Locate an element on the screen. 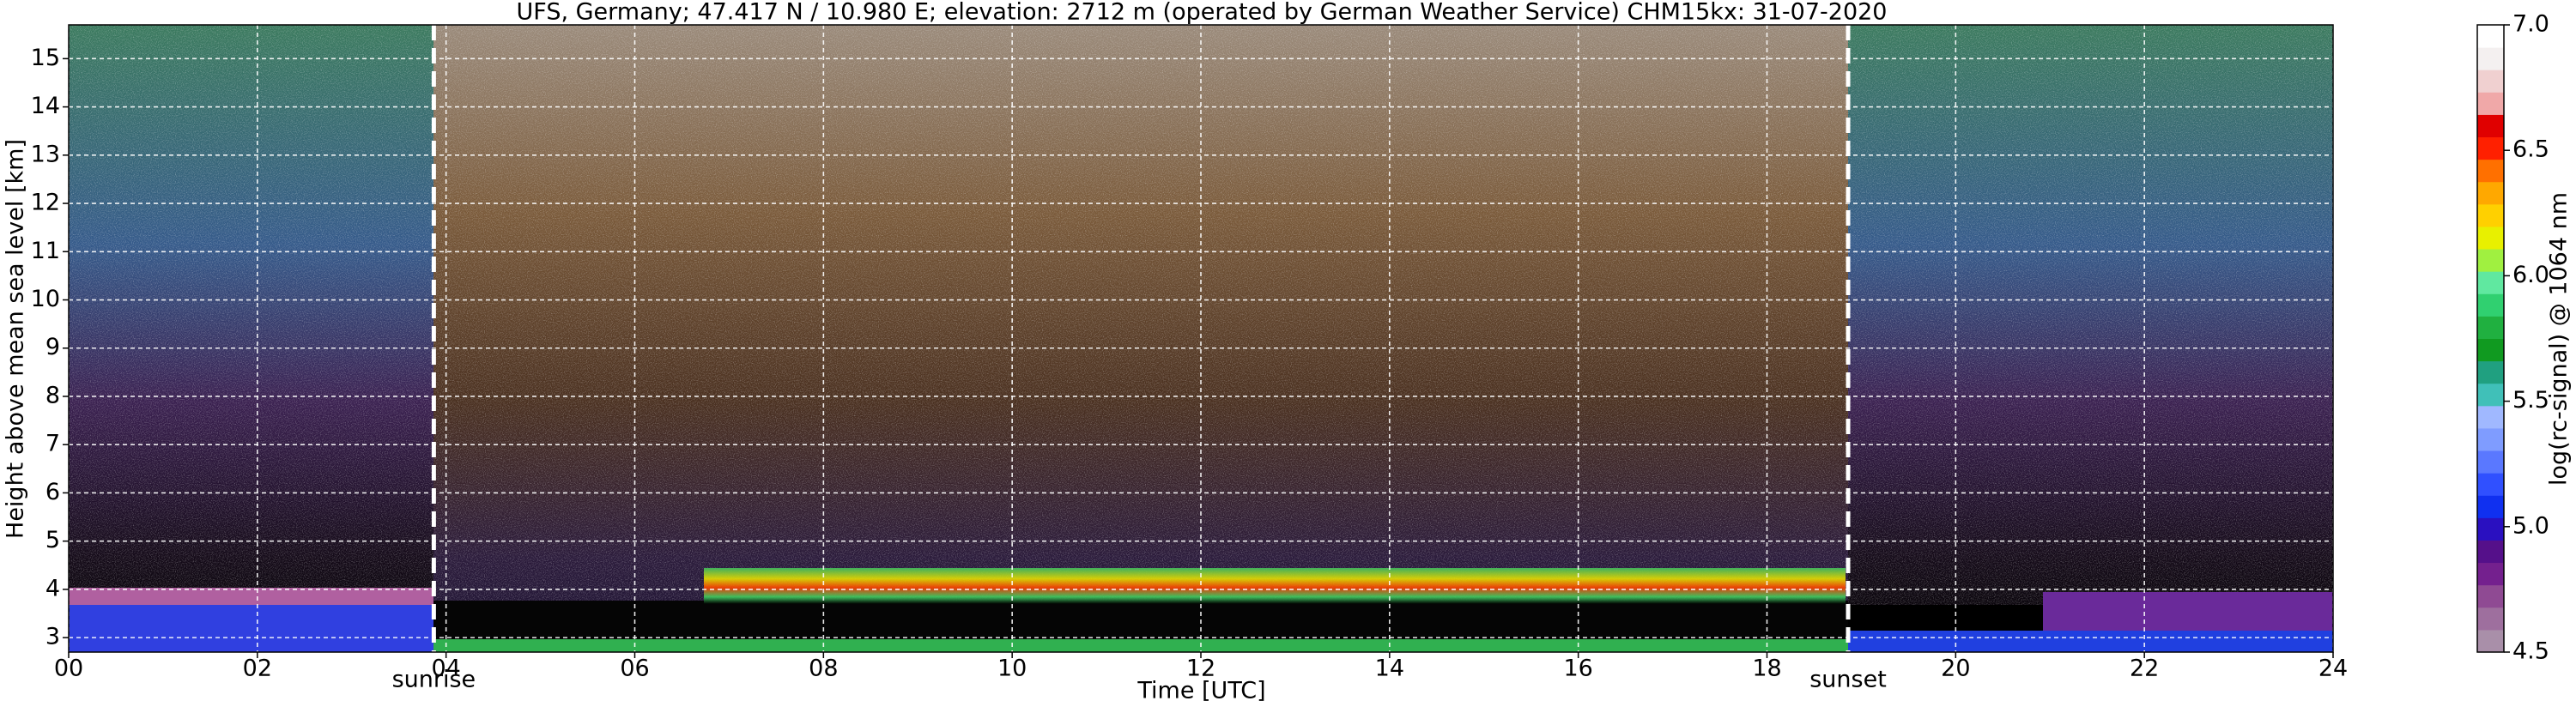  annotation-label: sunset is located at coordinates (1848, 680).